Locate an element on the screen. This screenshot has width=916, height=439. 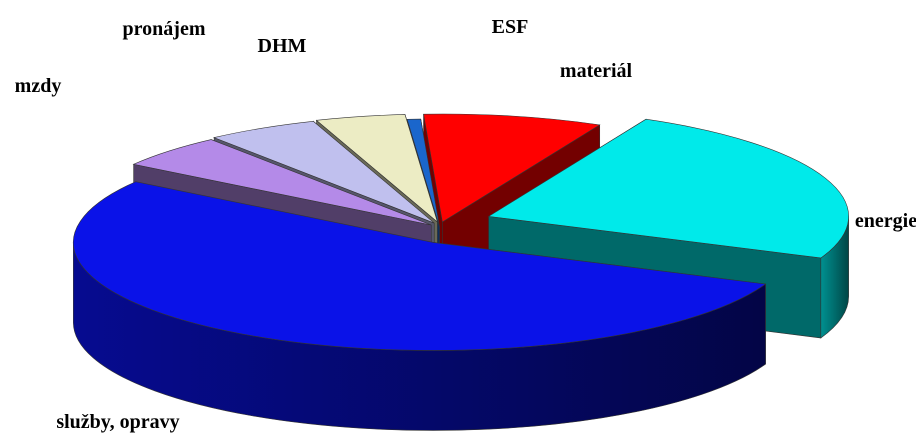
slice-label-material: materiál is located at coordinates (596, 71).